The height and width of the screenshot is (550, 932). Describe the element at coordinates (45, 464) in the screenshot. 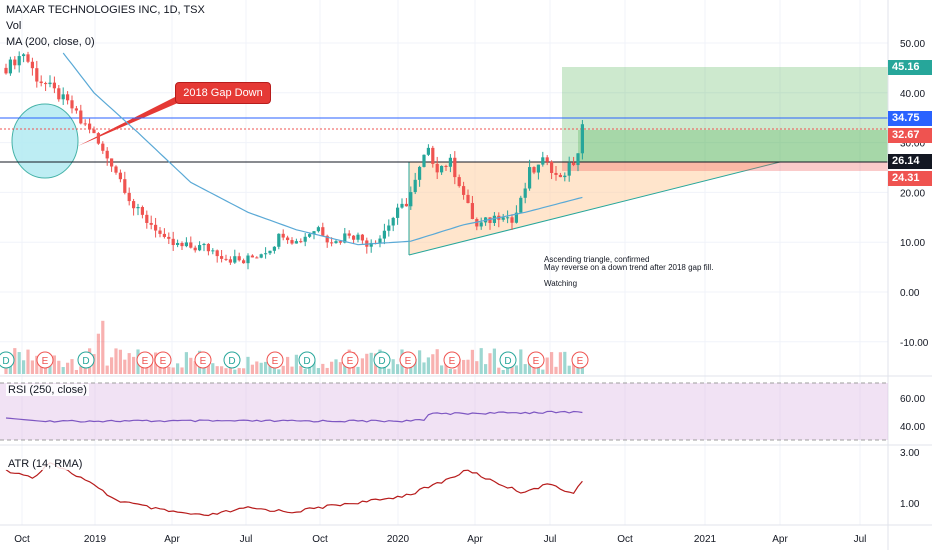

I see `atr-legend: ATR (14, RMA)` at that location.